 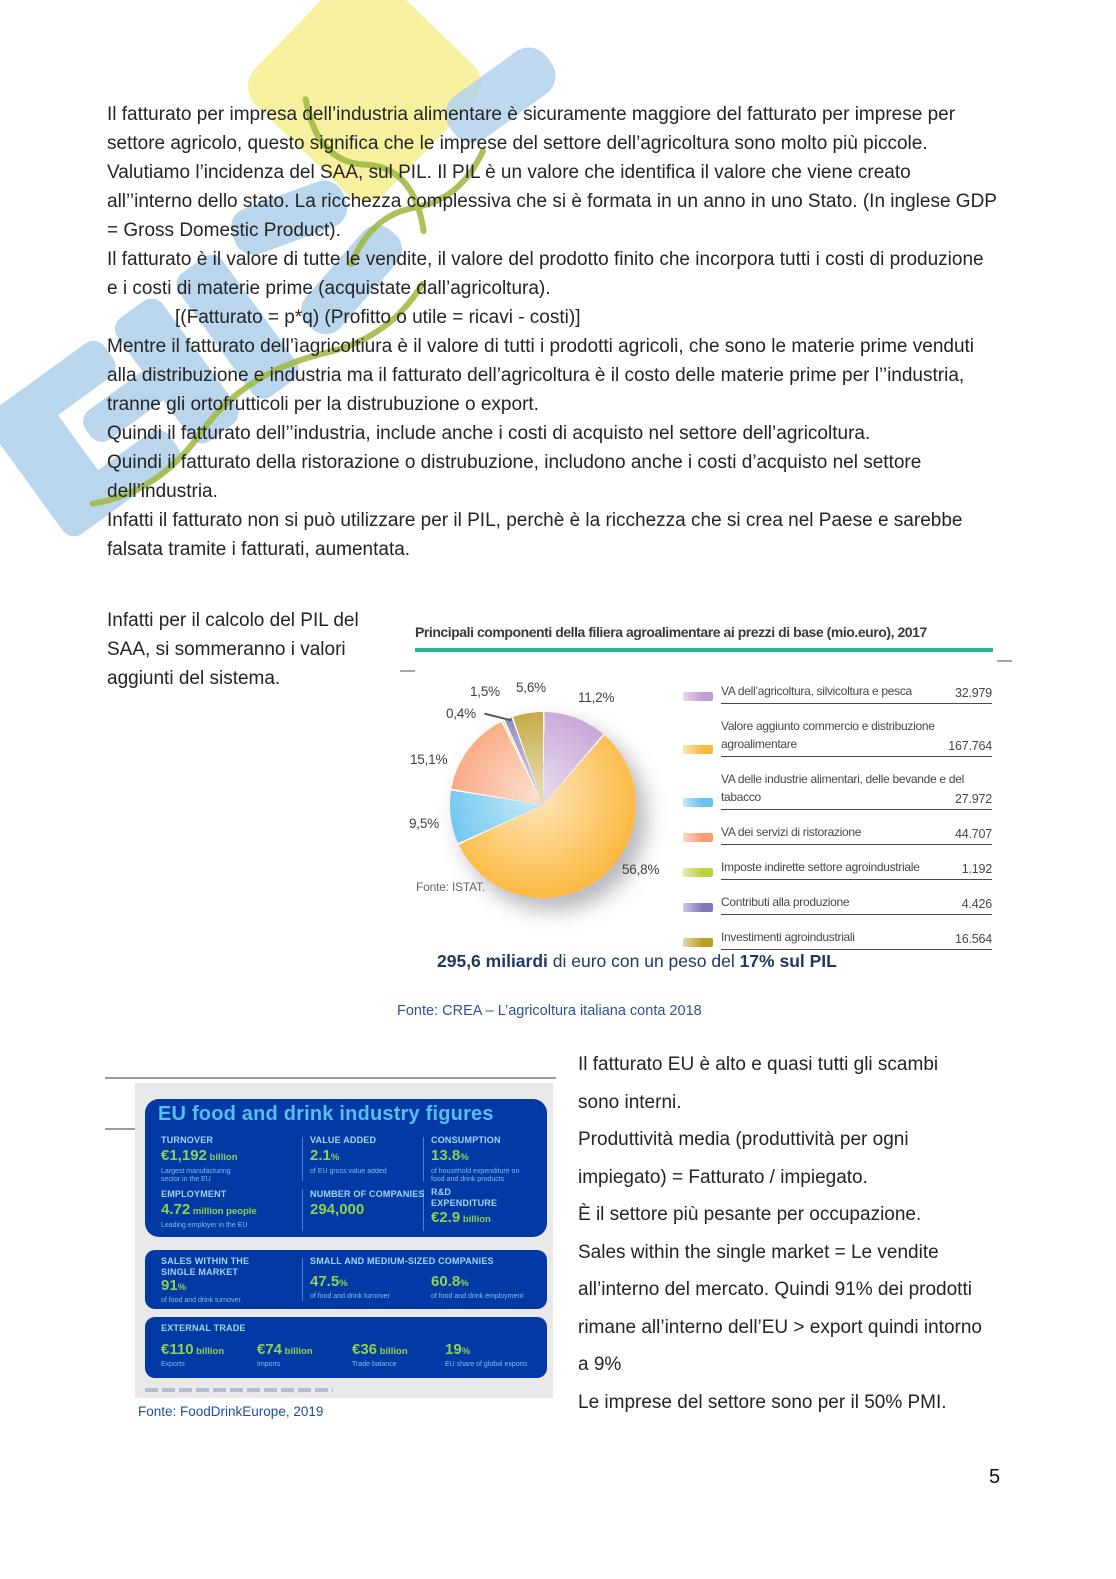 I want to click on pie-percent-label: 15,1%, so click(x=429, y=759).